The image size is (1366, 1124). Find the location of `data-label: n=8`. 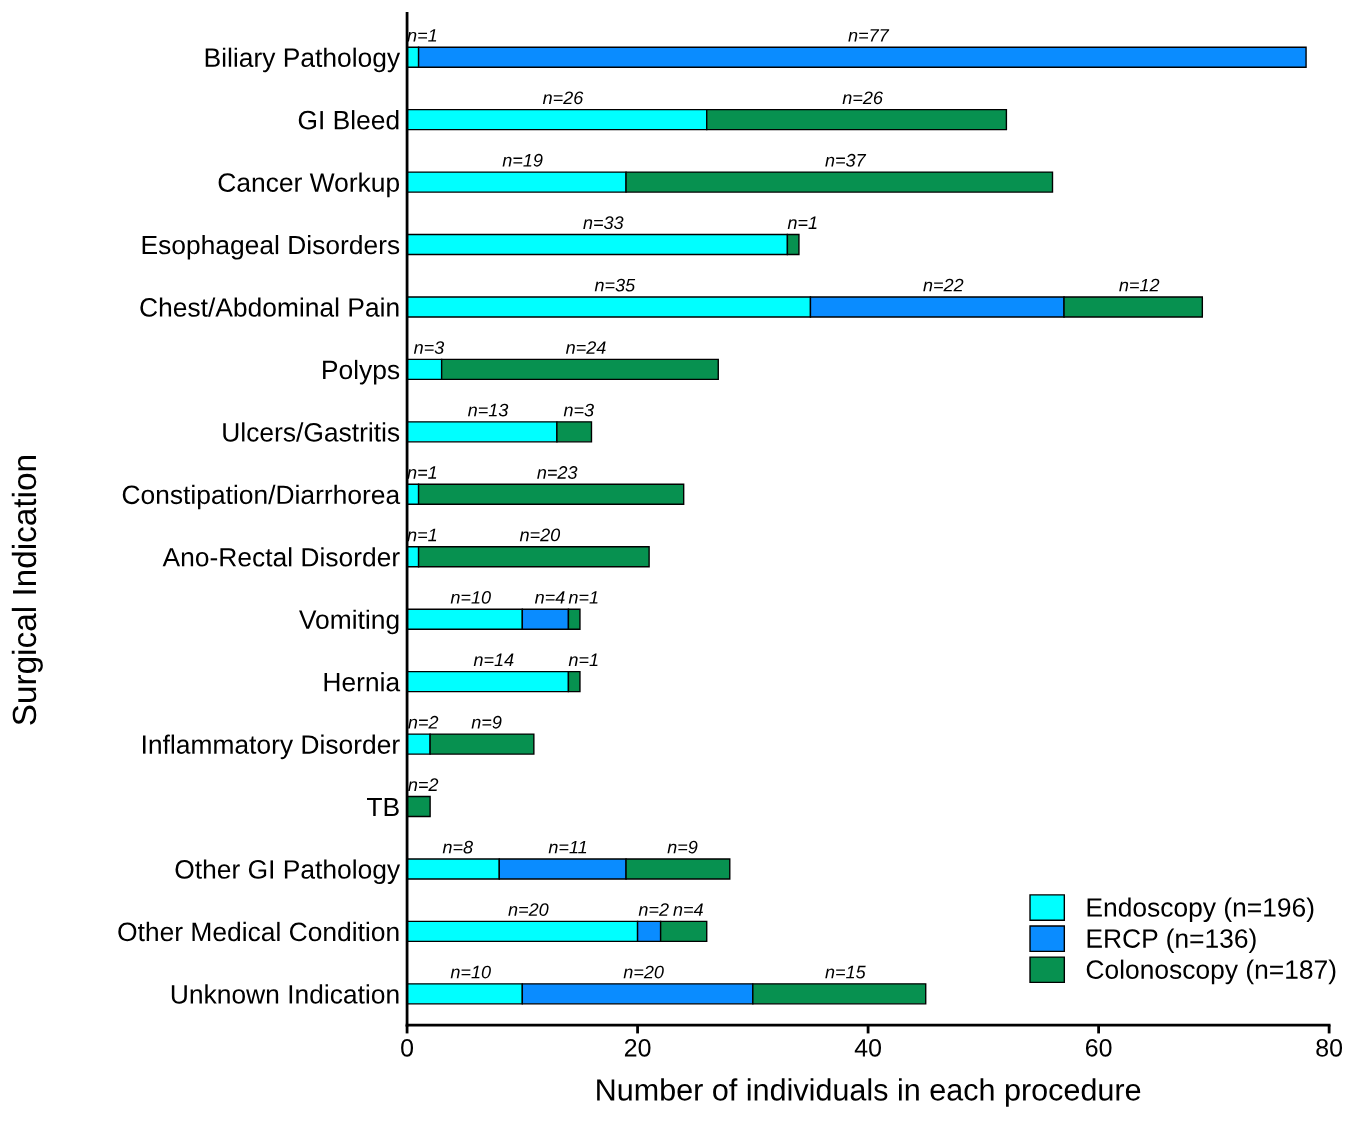

data-label: n=8 is located at coordinates (457, 847).